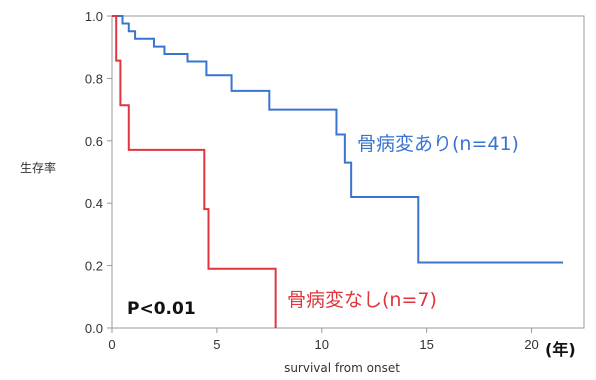 The width and height of the screenshot is (596, 380). Describe the element at coordinates (216, 344) in the screenshot. I see `x-tick-label: 5` at that location.